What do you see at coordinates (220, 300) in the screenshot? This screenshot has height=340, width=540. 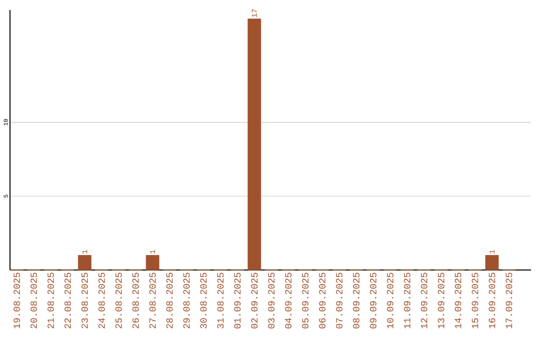 I see `x-tick-label: 31.08.2025` at bounding box center [220, 300].